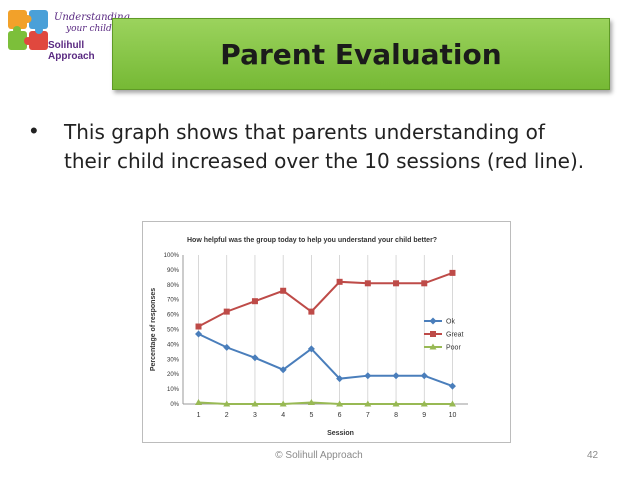  Describe the element at coordinates (325, 403) in the screenshot. I see `series-line-poor` at that location.